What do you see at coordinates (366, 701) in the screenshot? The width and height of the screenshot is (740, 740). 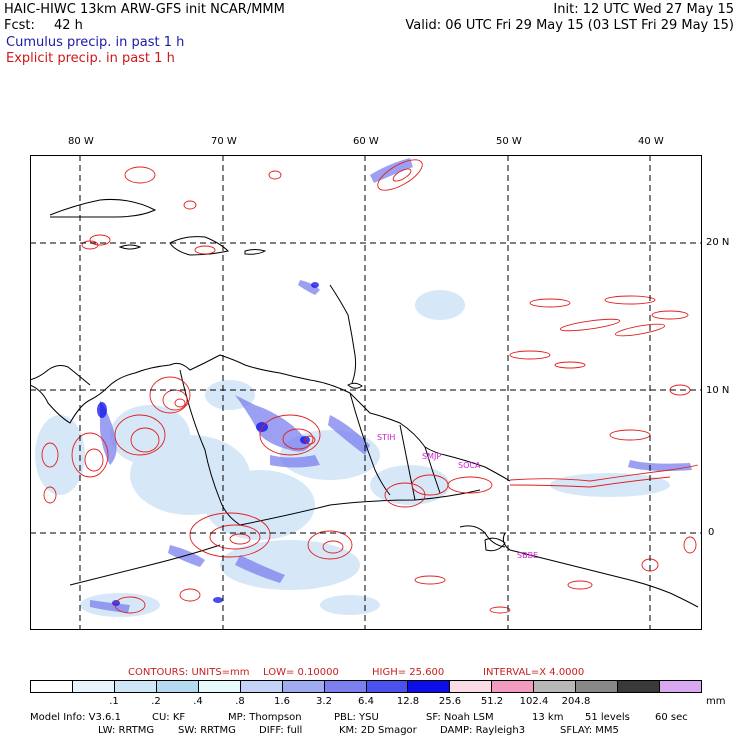 I see `colorbar-label: 6.4` at bounding box center [366, 701].